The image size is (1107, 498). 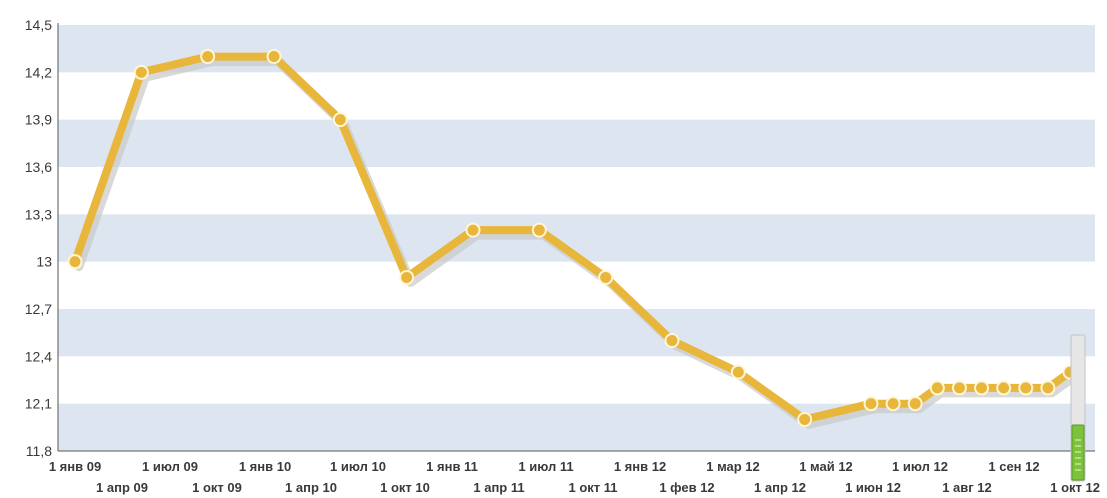 What do you see at coordinates (38, 120) in the screenshot?
I see `y-tick-label: 13,9` at bounding box center [38, 120].